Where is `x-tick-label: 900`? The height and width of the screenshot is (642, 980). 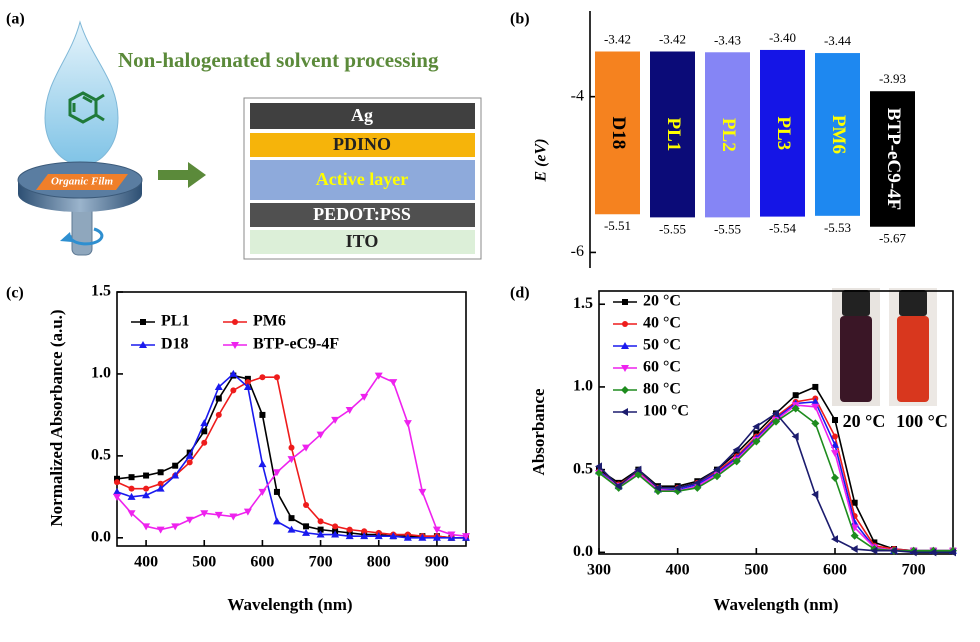 x-tick-label: 900 is located at coordinates (437, 562).